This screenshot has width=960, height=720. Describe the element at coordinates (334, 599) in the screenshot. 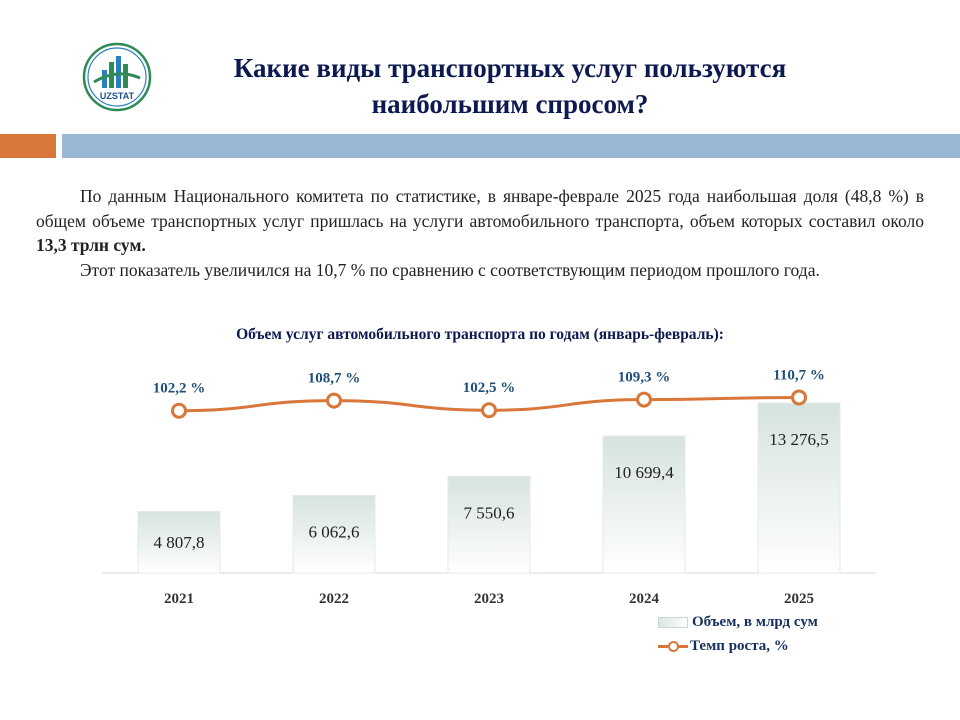

I see `x-tick-2022: 2022` at that location.